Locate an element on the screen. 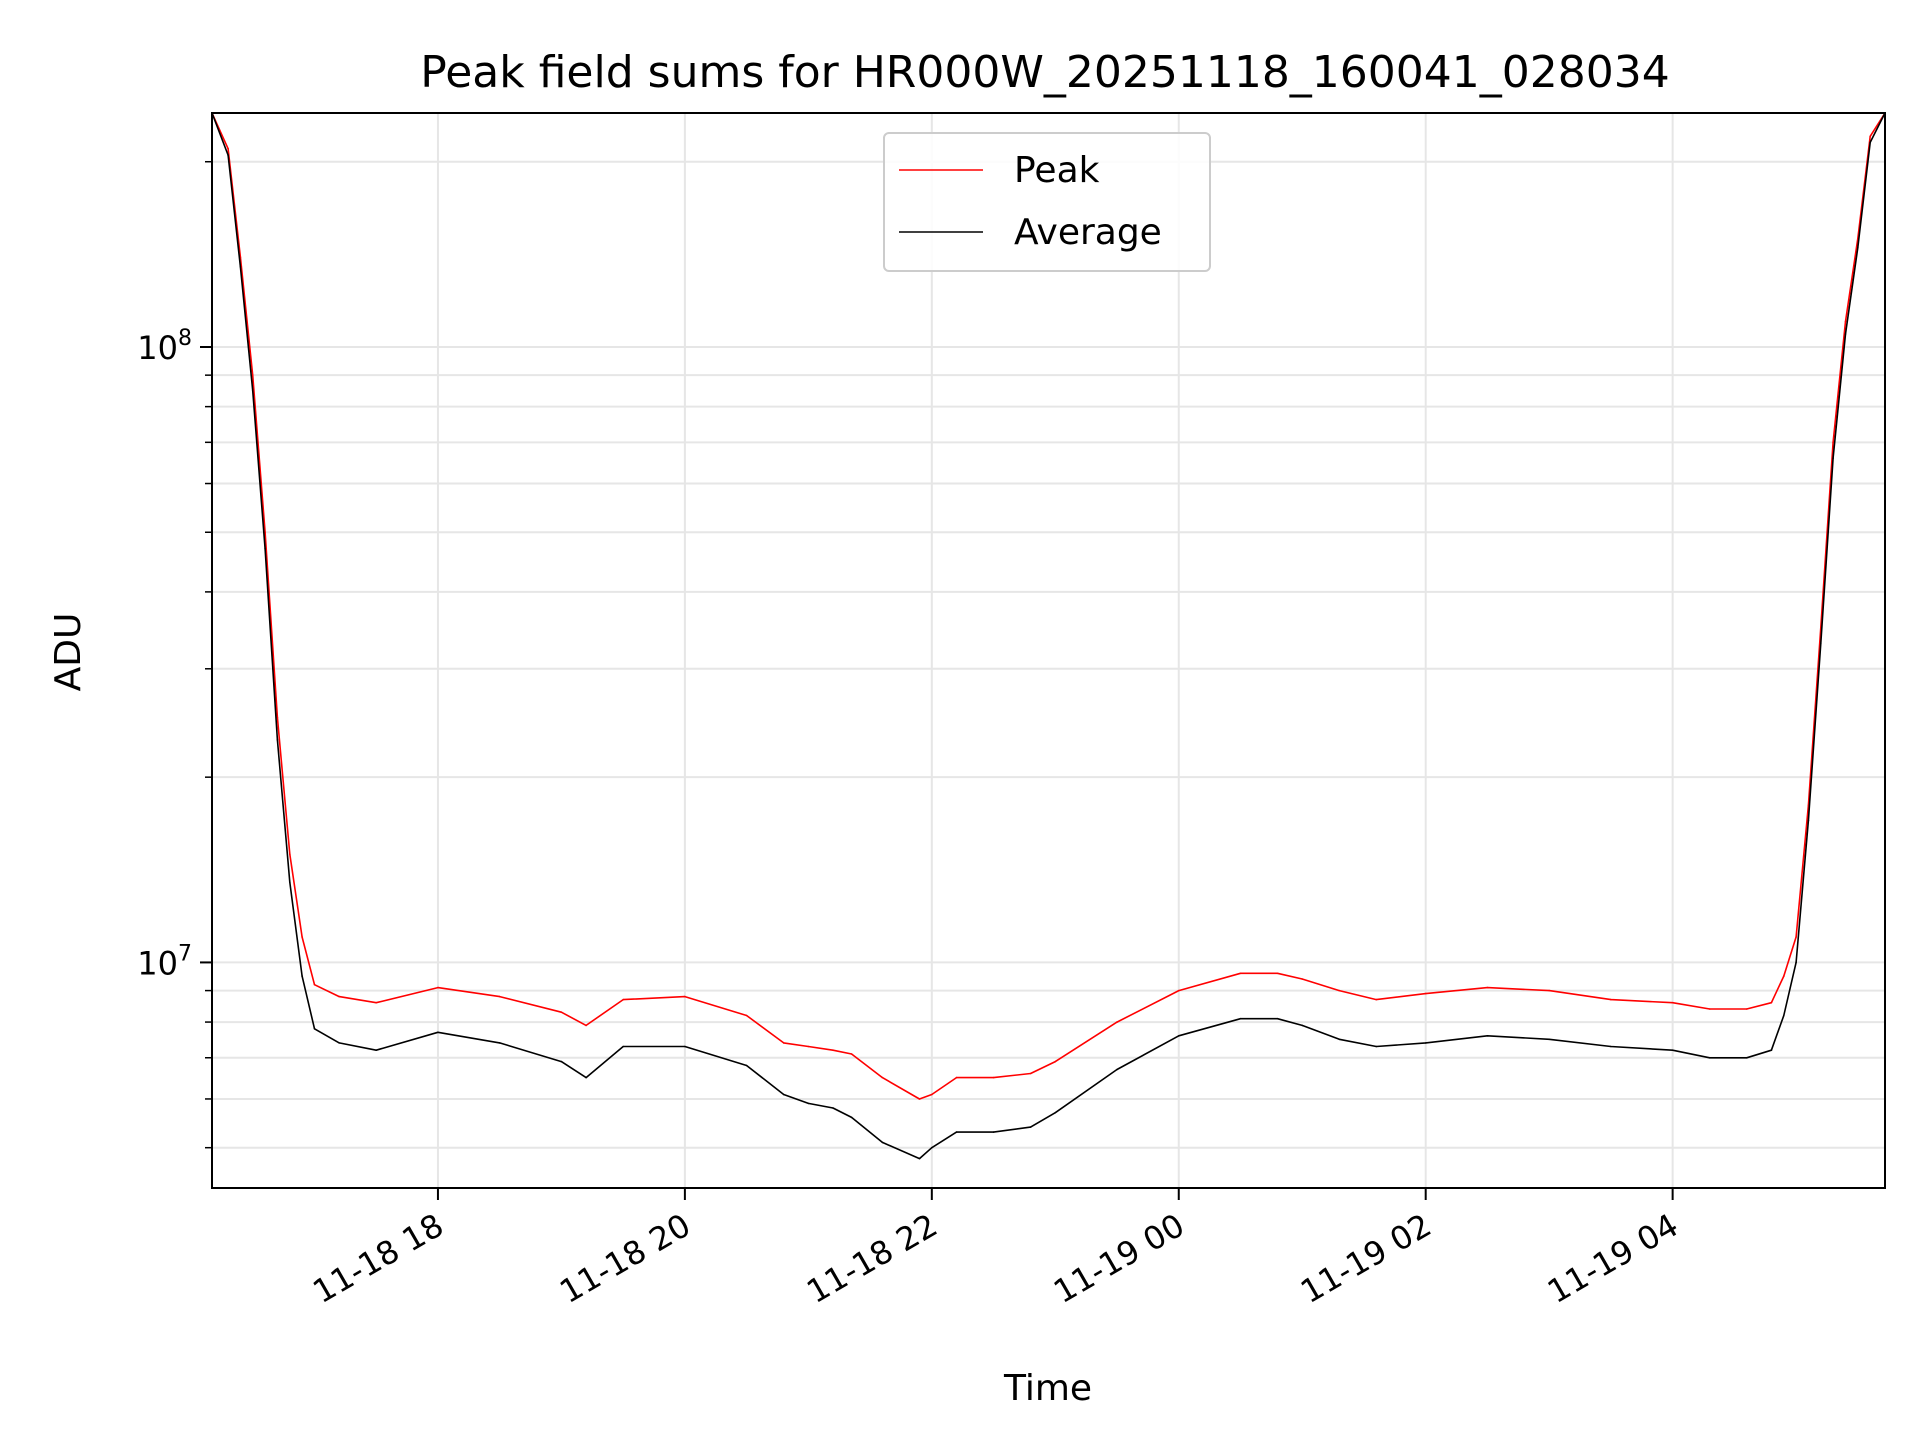 The height and width of the screenshot is (1440, 1920). legend-box is located at coordinates (1047, 202).